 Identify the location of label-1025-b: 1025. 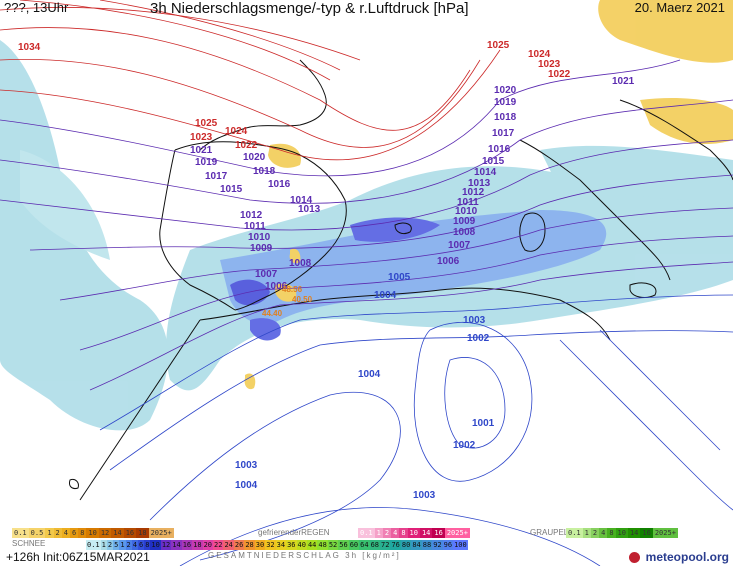
(206, 123).